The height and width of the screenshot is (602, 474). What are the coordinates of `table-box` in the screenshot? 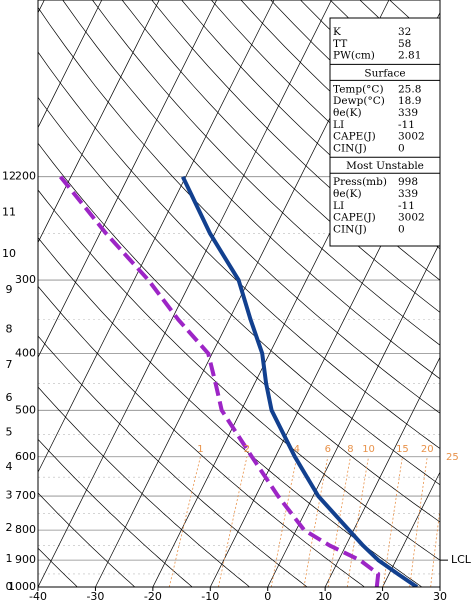 It's located at (385, 132).